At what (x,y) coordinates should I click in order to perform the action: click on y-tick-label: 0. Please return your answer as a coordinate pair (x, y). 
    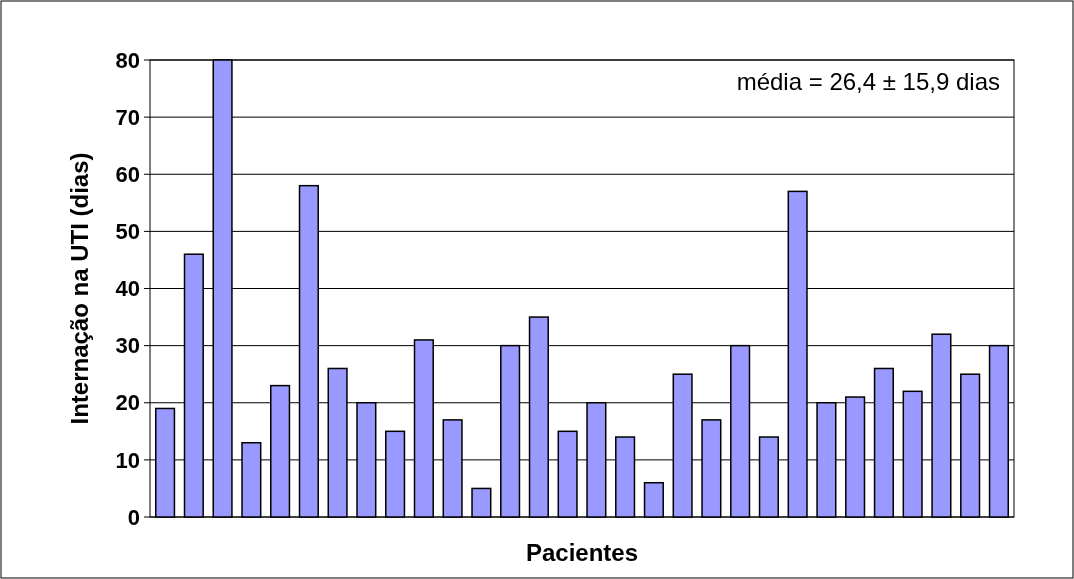
    Looking at the image, I should click on (133, 517).